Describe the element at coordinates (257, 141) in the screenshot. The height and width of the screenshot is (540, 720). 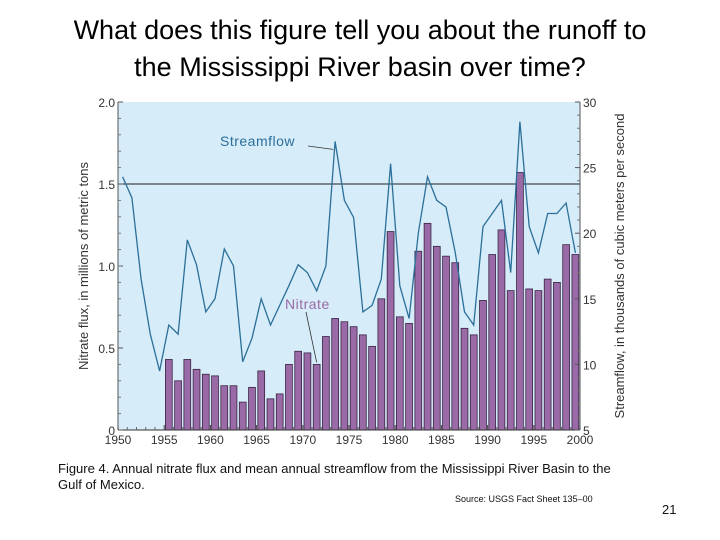
I see `streamflow-label: Streamflow` at that location.